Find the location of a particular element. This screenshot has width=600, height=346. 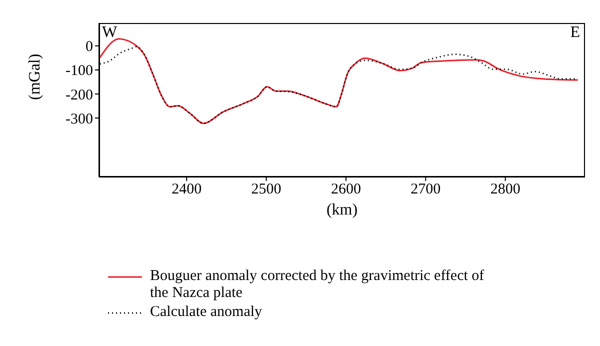

annotation: W is located at coordinates (110, 33).